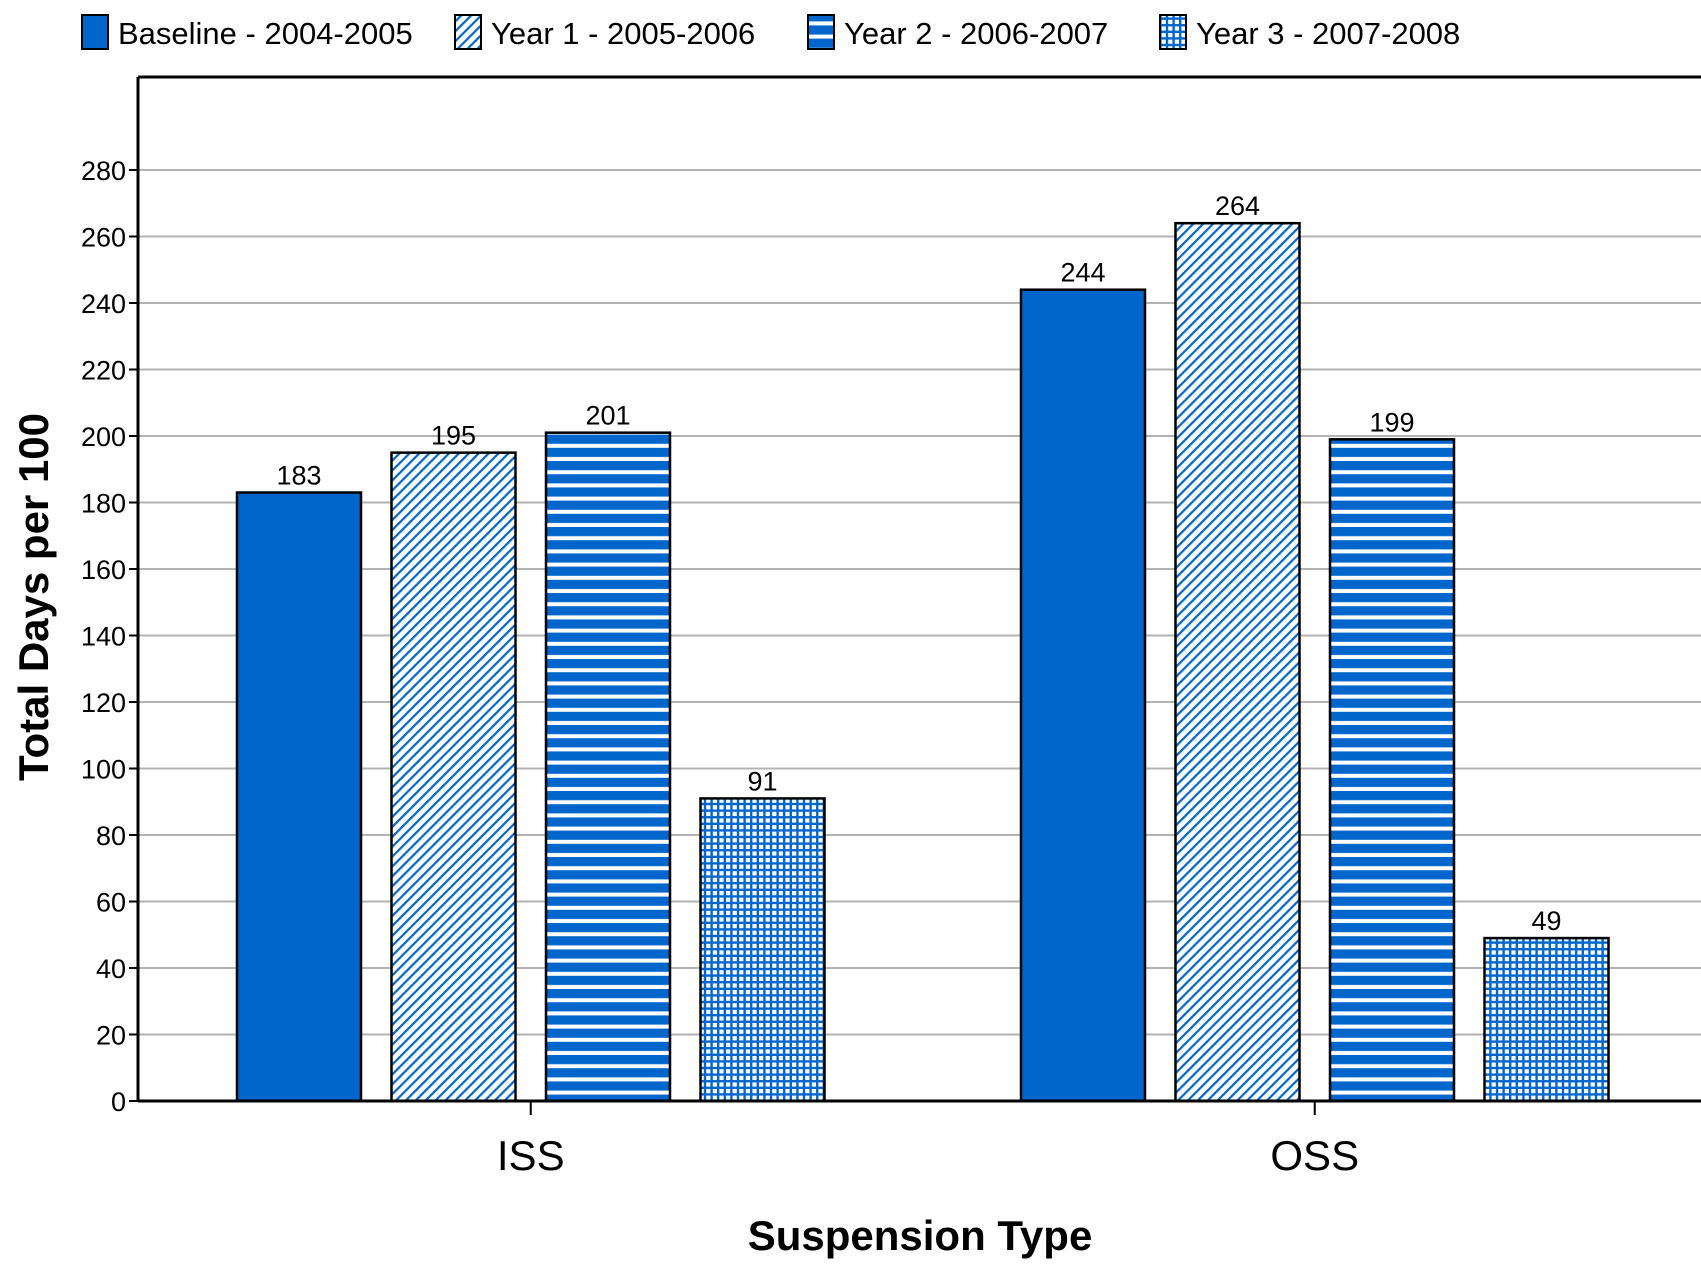 Image resolution: width=1701 pixels, height=1274 pixels. What do you see at coordinates (111, 1036) in the screenshot?
I see `y-tick-label: 20` at bounding box center [111, 1036].